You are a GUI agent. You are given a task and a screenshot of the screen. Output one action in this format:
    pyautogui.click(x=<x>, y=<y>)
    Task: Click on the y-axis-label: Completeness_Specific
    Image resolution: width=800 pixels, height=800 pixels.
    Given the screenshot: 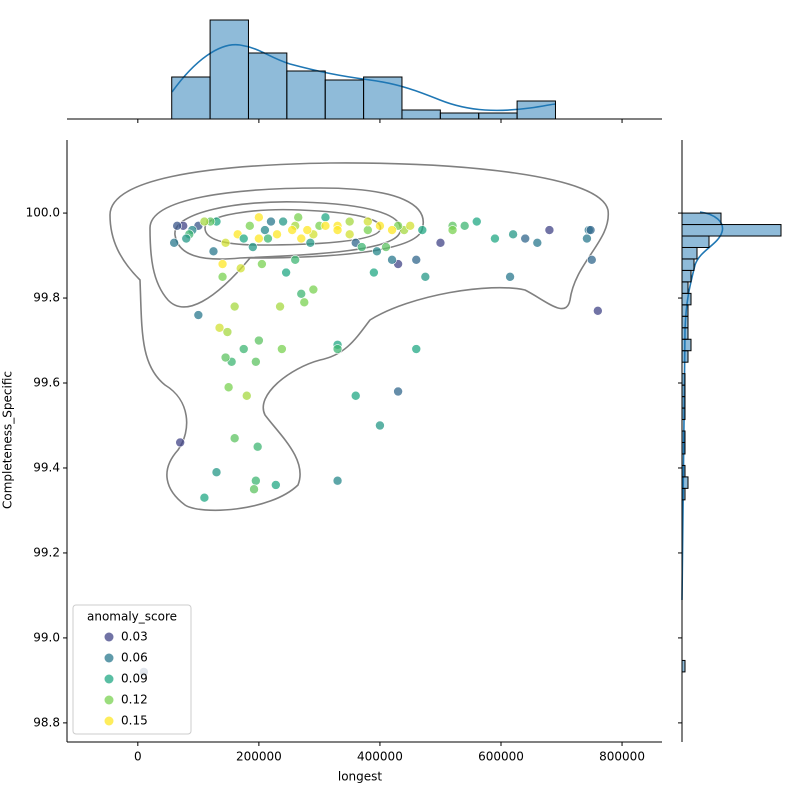 What is the action you would take?
    pyautogui.click(x=8, y=440)
    